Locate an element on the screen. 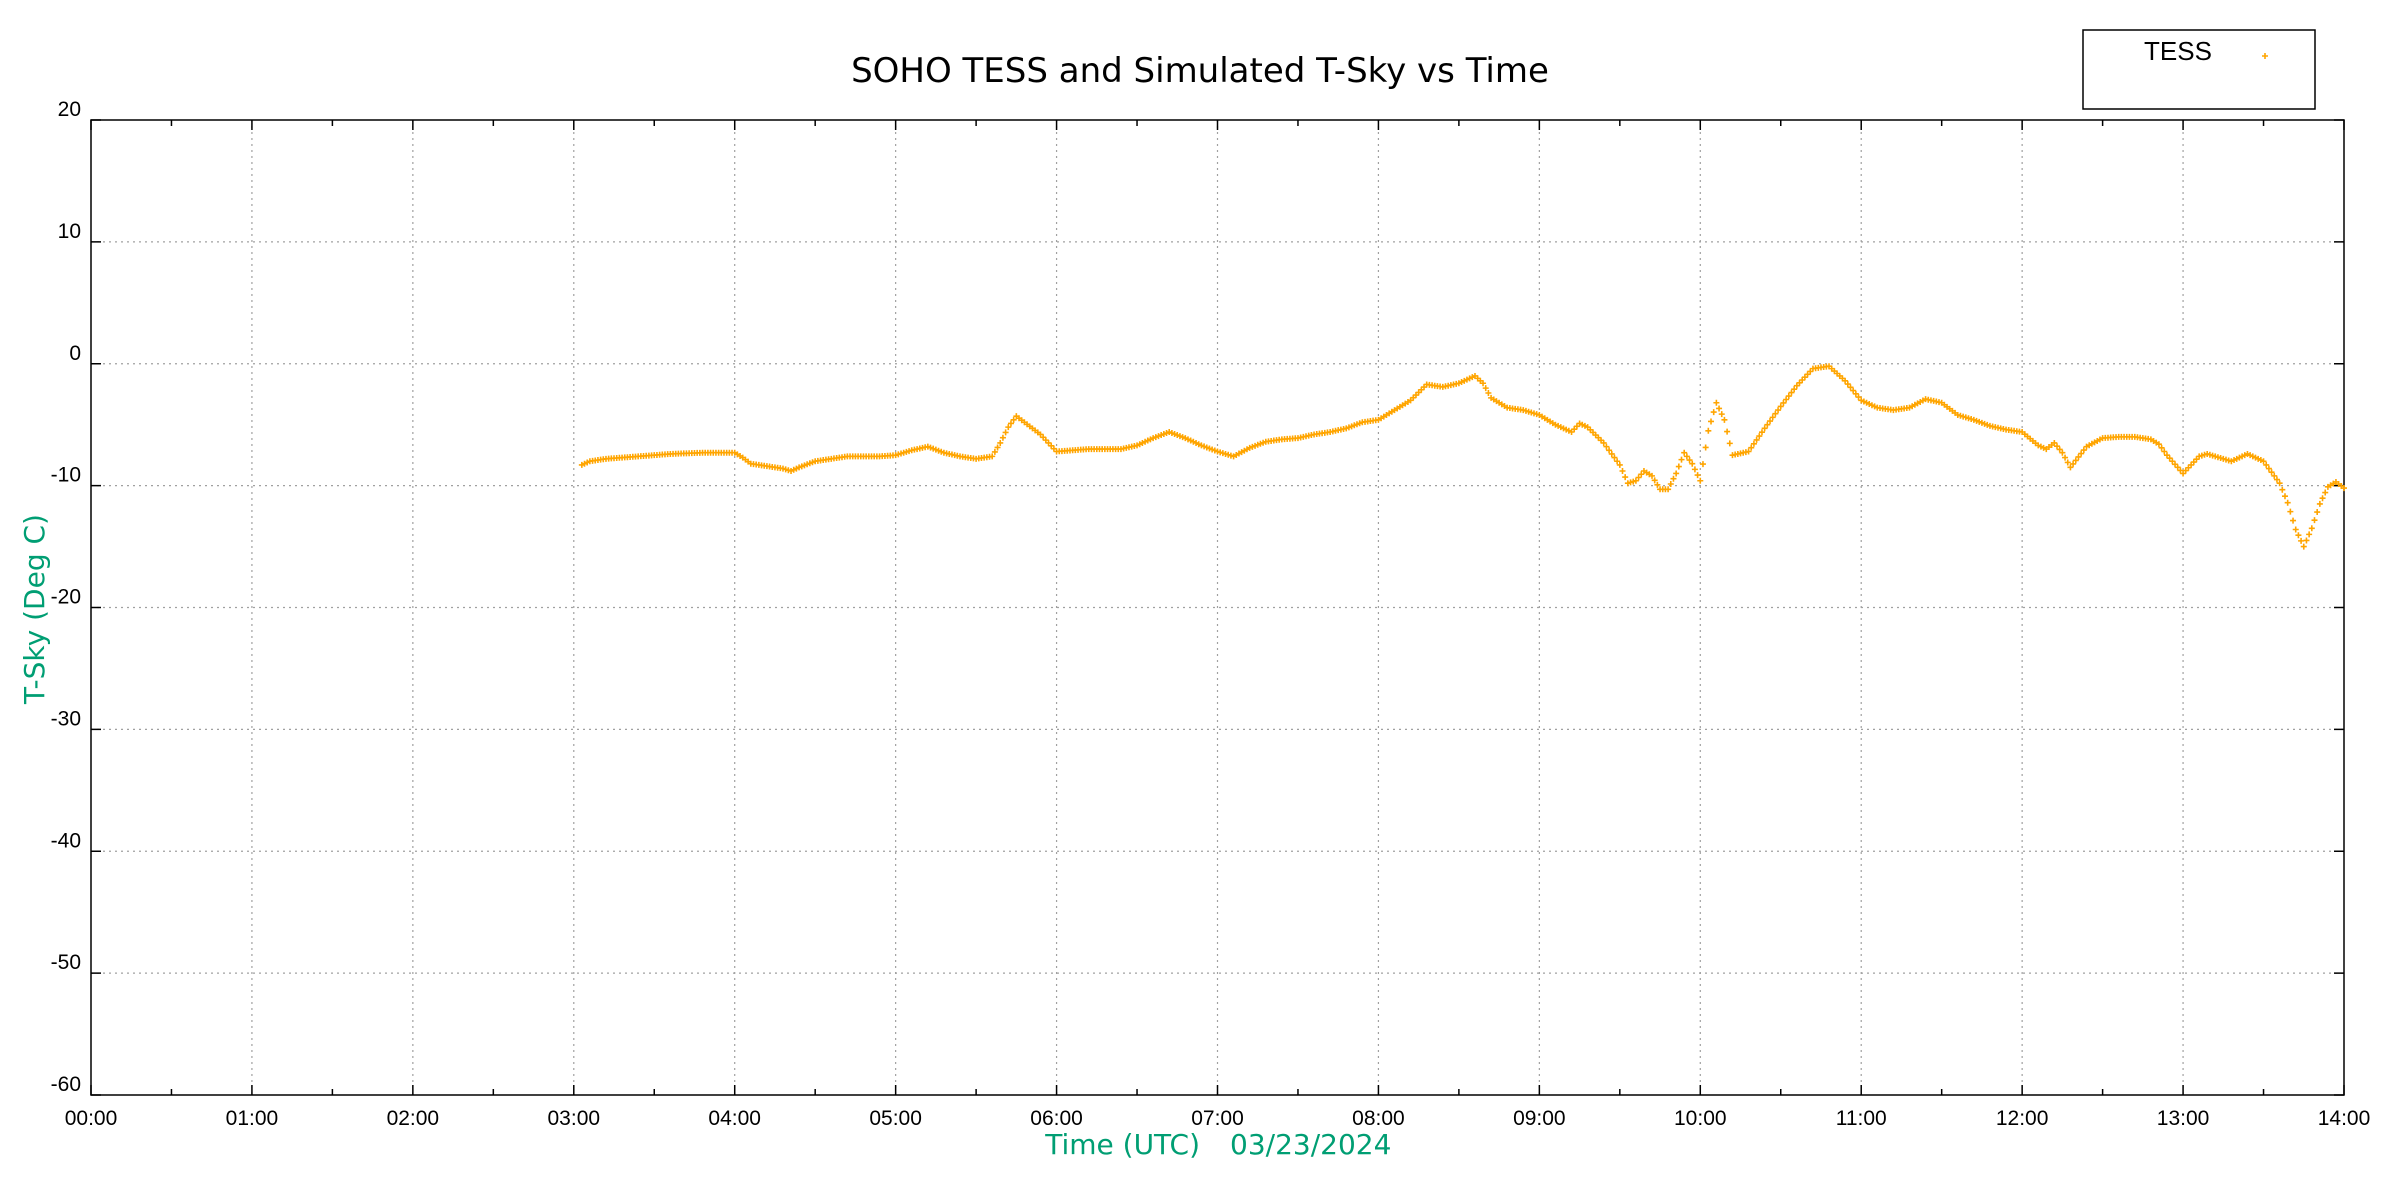 This screenshot has width=2400, height=1200. legend-marker-symbol is located at coordinates (2265, 56).